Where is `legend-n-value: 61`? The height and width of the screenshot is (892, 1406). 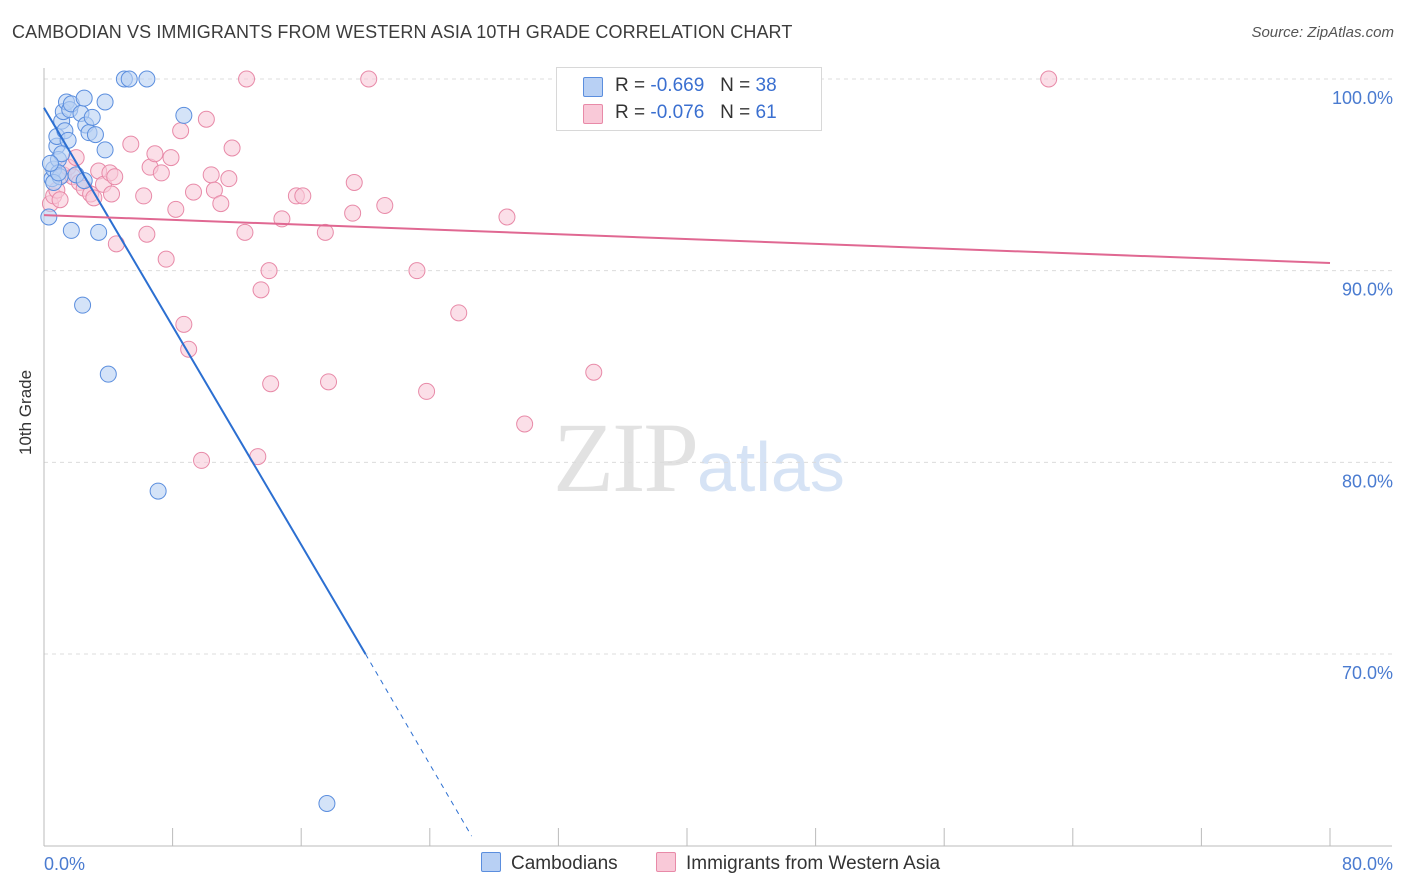
legend-n-value: 61 is located at coordinates (766, 112).